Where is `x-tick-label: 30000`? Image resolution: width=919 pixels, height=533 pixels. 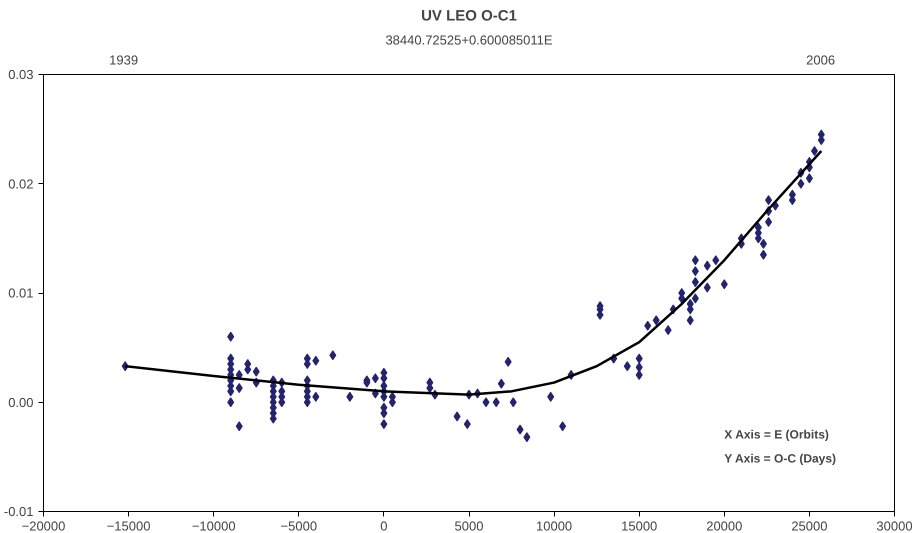 x-tick-label: 30000 is located at coordinates (894, 525).